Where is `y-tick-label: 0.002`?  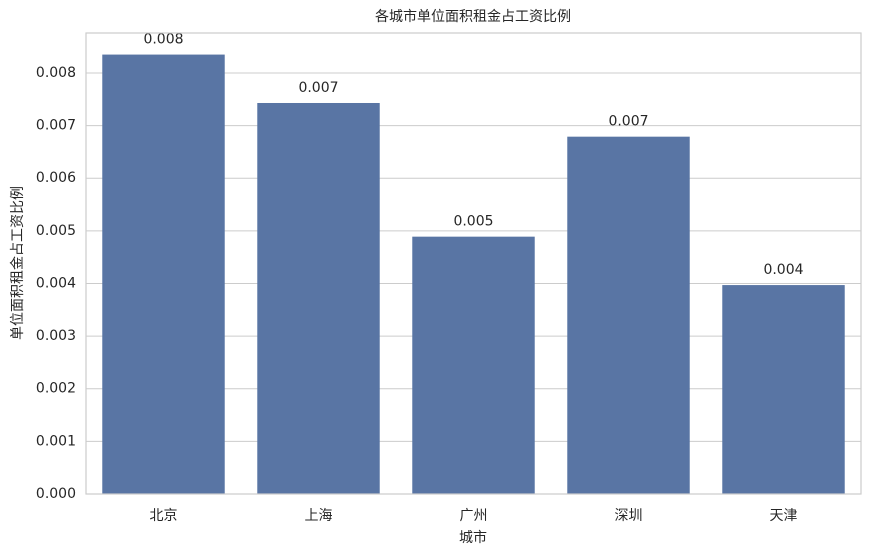
y-tick-label: 0.002 is located at coordinates (56, 389).